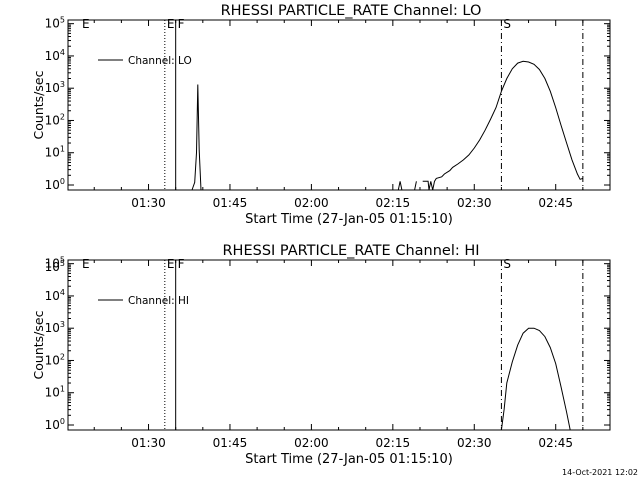  What do you see at coordinates (393, 443) in the screenshot?
I see `hi-x-tick-label: 02:15` at bounding box center [393, 443].